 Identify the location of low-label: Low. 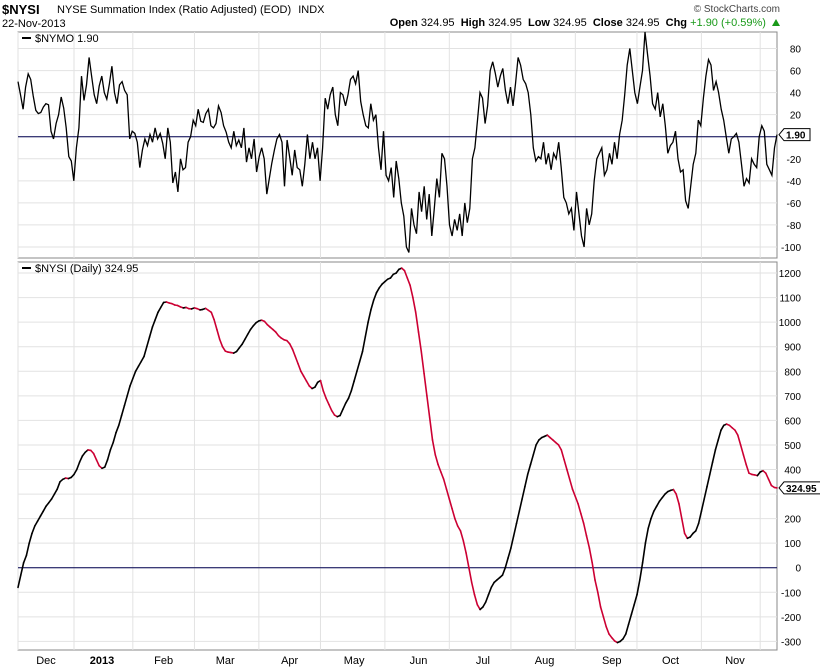
(538, 23).